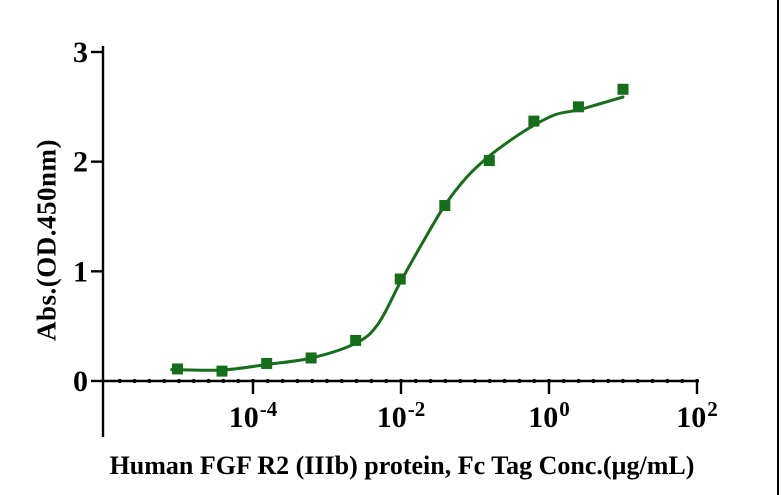  Describe the element at coordinates (253, 415) in the screenshot. I see `x-tick-label: 10⁻⁴` at that location.